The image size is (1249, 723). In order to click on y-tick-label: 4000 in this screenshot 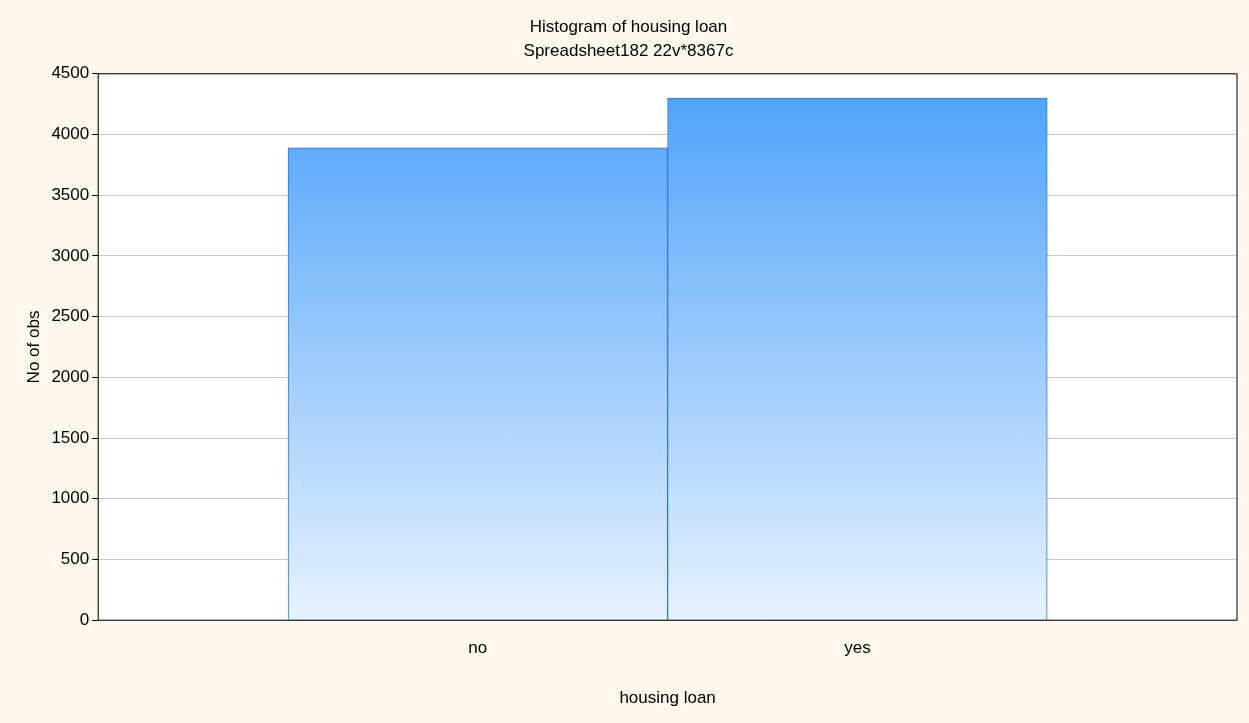, I will do `click(70, 134)`.